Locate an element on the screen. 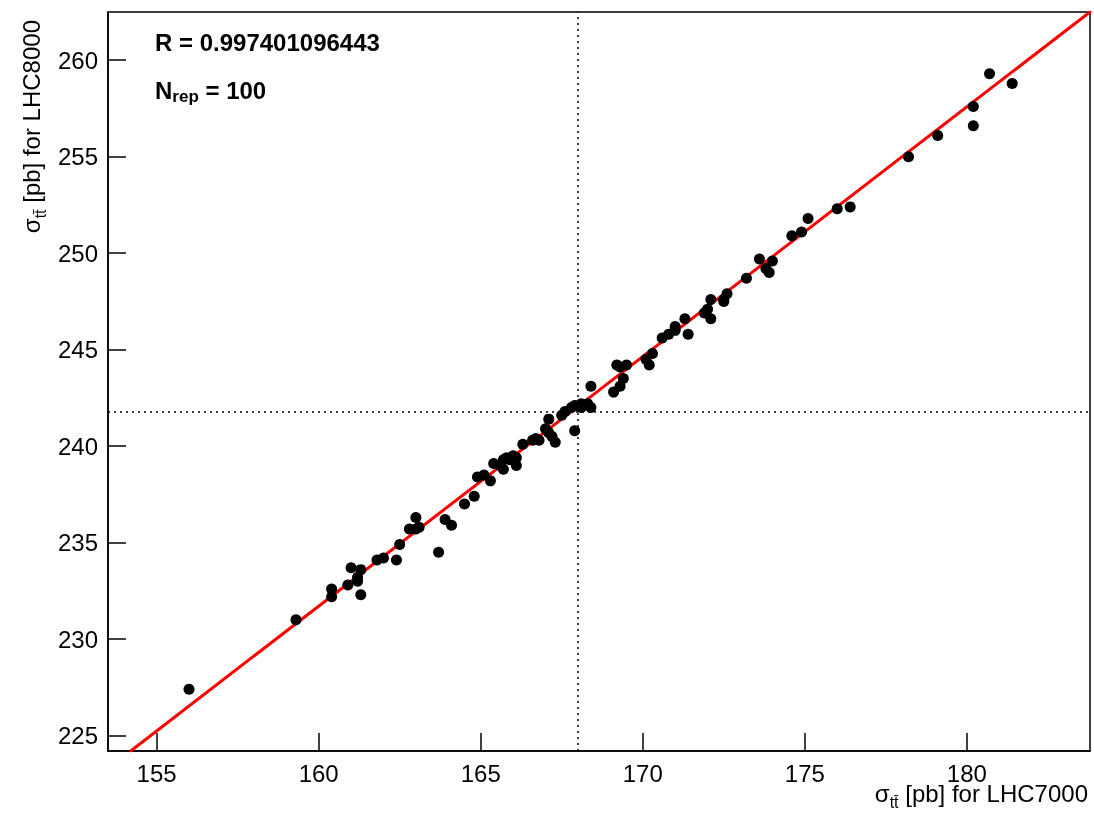 The width and height of the screenshot is (1094, 820). y-tick-label: 225 is located at coordinates (77, 736).